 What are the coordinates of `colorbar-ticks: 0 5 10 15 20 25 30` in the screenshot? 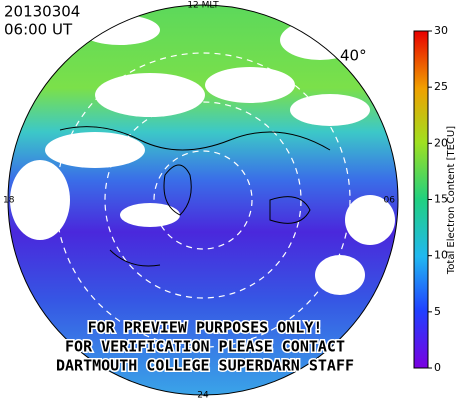 It's located at (438, 199).